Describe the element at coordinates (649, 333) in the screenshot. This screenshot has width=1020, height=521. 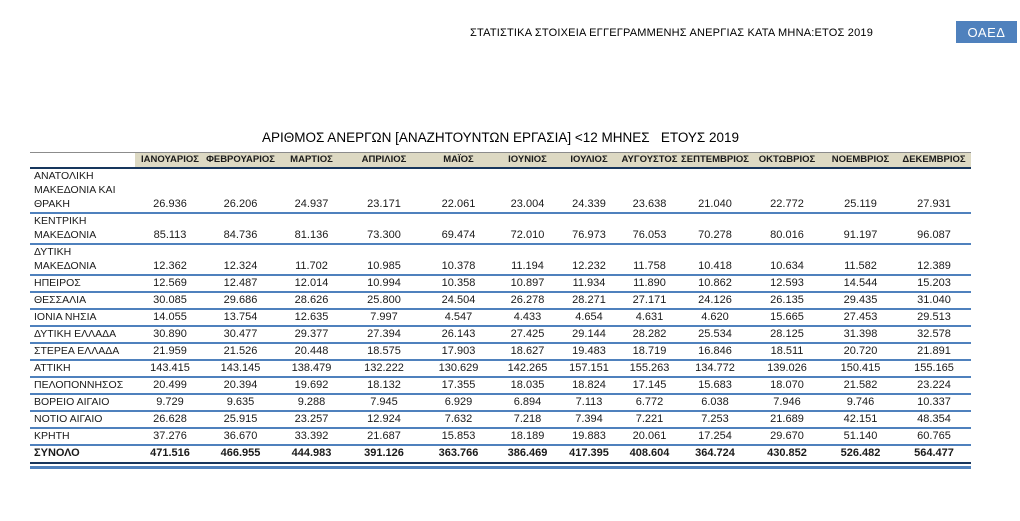
I see `value-cell: 28.282` at that location.